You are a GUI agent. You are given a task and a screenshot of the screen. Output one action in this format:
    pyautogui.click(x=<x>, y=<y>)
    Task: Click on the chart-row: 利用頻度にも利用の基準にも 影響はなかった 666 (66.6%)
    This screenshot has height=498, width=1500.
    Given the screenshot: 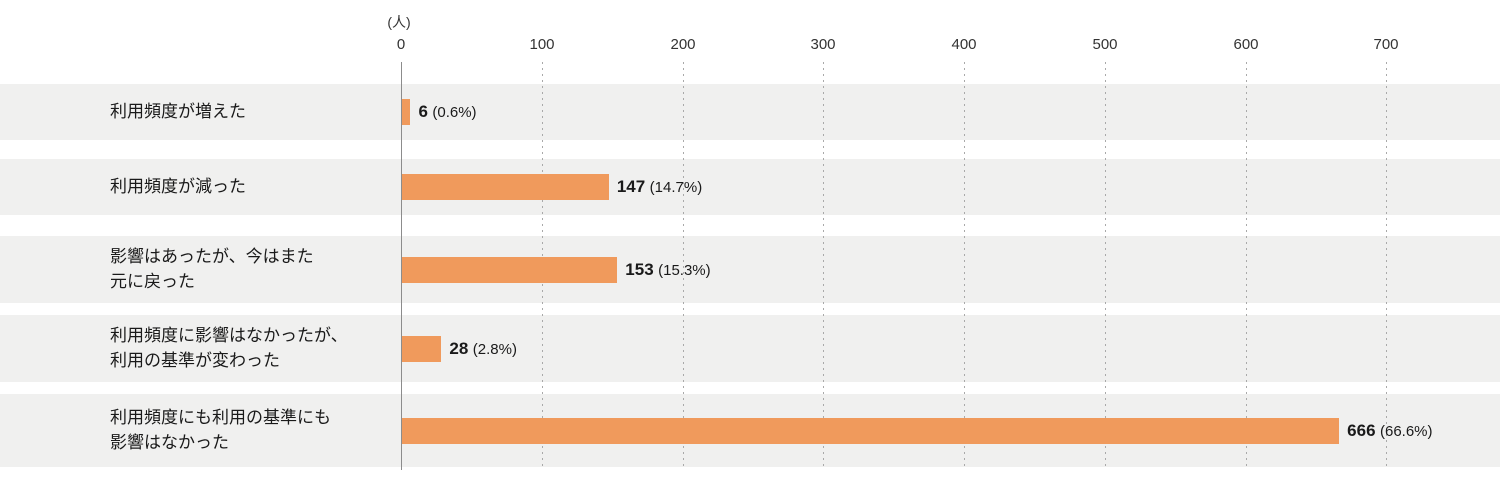 What is the action you would take?
    pyautogui.click(x=750, y=430)
    